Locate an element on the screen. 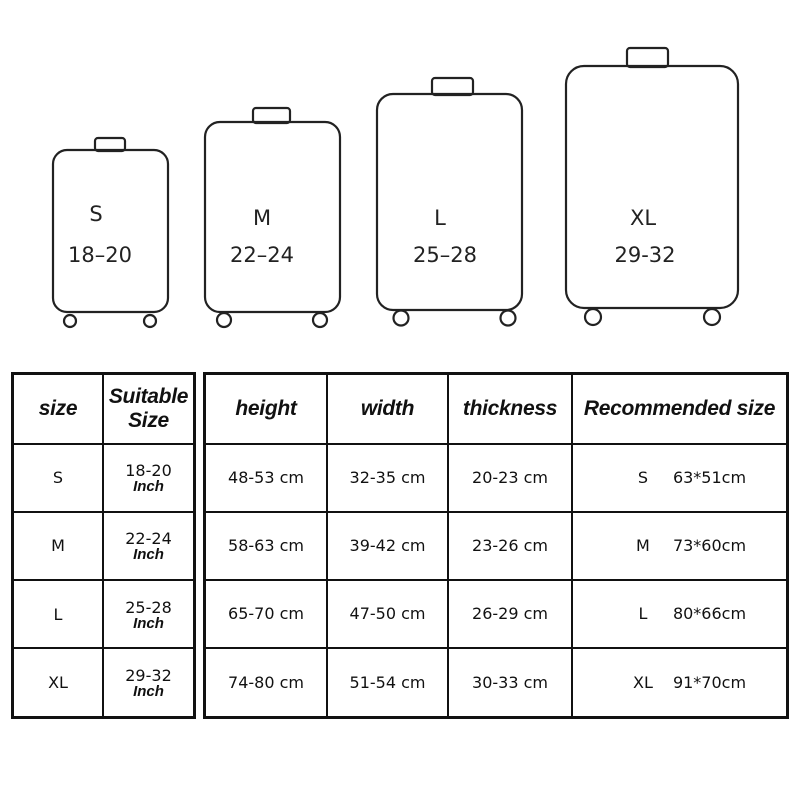 This screenshot has width=800, height=800. header-line: Size is located at coordinates (148, 420).